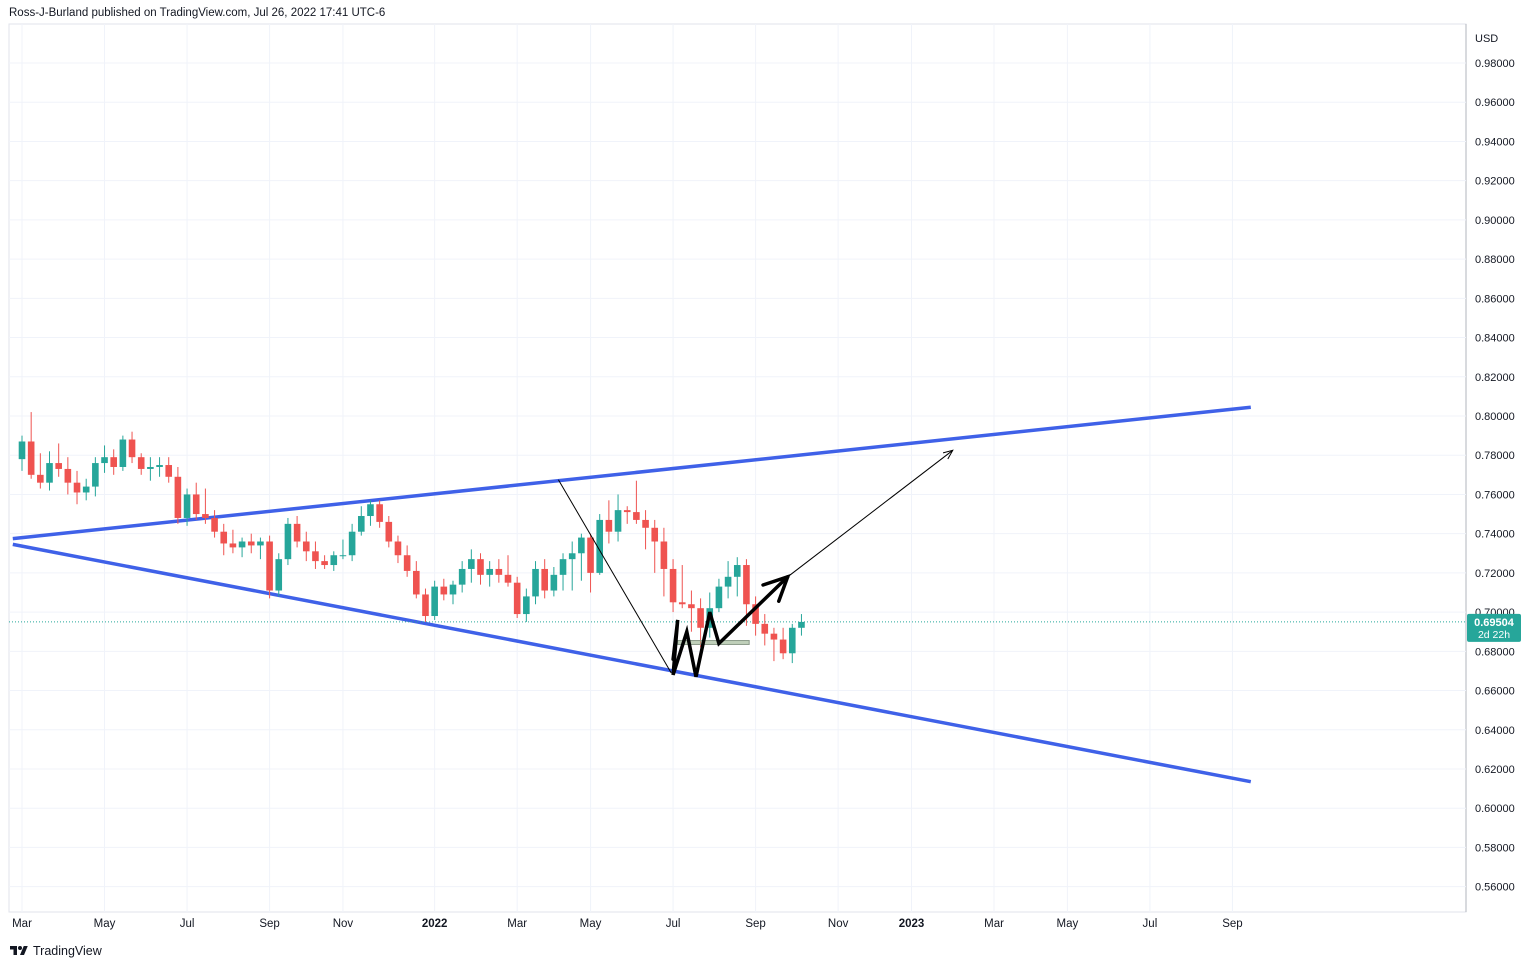 The height and width of the screenshot is (970, 1536). Describe the element at coordinates (19, 950) in the screenshot. I see `tradingview-logo-icon` at that location.